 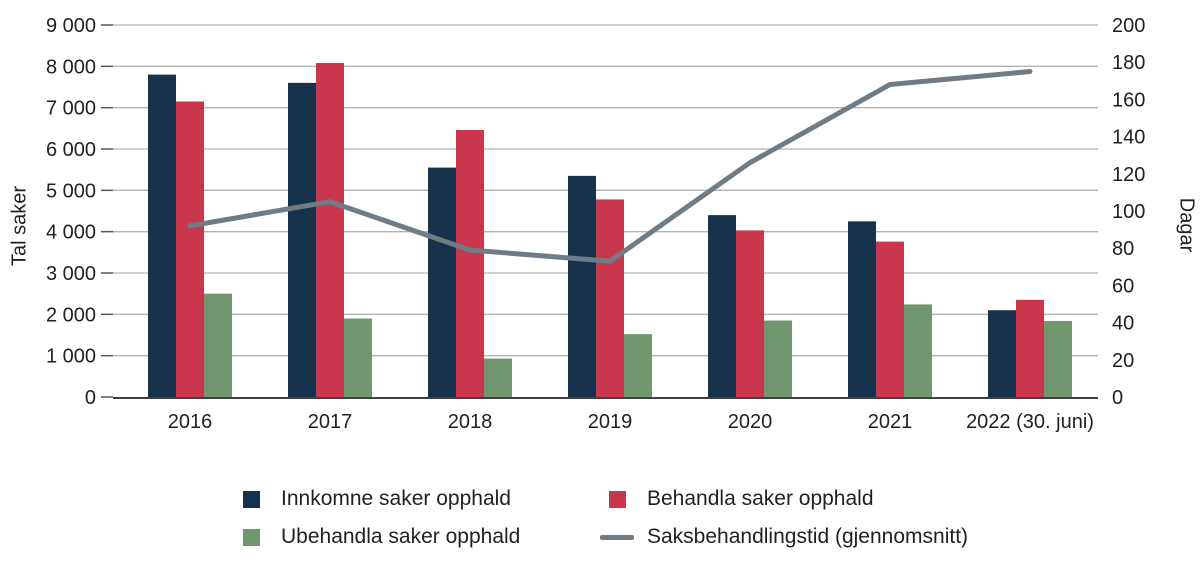 What do you see at coordinates (750, 313) in the screenshot?
I see `bar-behandla-2020` at bounding box center [750, 313].